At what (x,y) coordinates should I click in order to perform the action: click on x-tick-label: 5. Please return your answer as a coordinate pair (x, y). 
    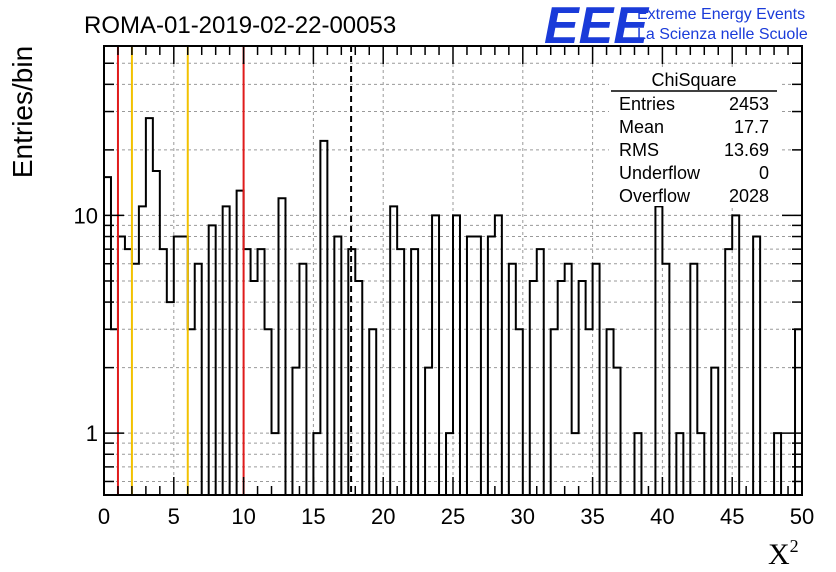
    Looking at the image, I should click on (174, 516).